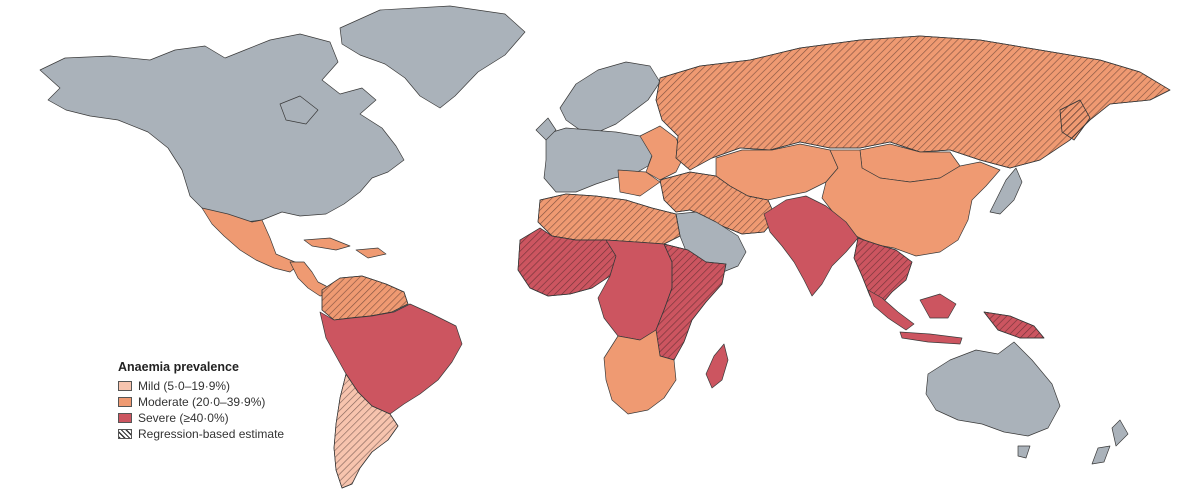  What do you see at coordinates (202, 402) in the screenshot?
I see `legend-label-moderate: Moderate (20·0–39·9%)` at bounding box center [202, 402].